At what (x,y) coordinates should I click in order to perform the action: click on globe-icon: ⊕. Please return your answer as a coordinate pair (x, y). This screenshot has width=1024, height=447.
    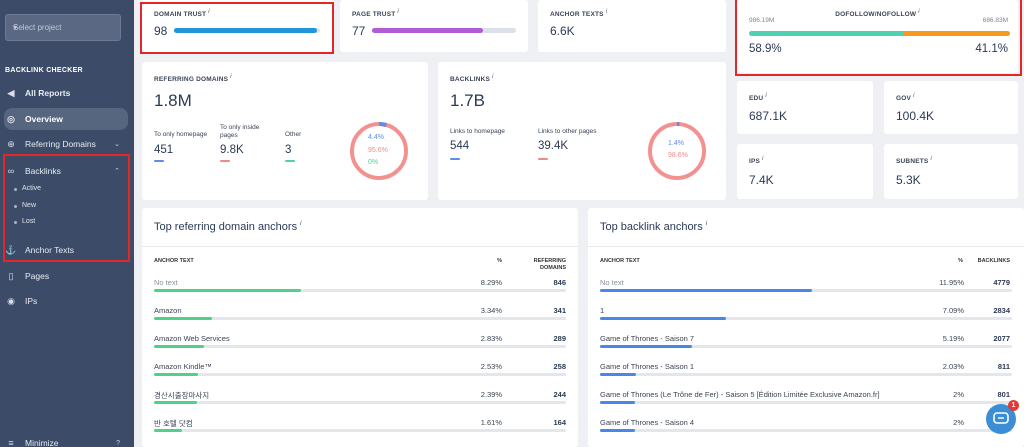
    Looking at the image, I should click on (11, 143).